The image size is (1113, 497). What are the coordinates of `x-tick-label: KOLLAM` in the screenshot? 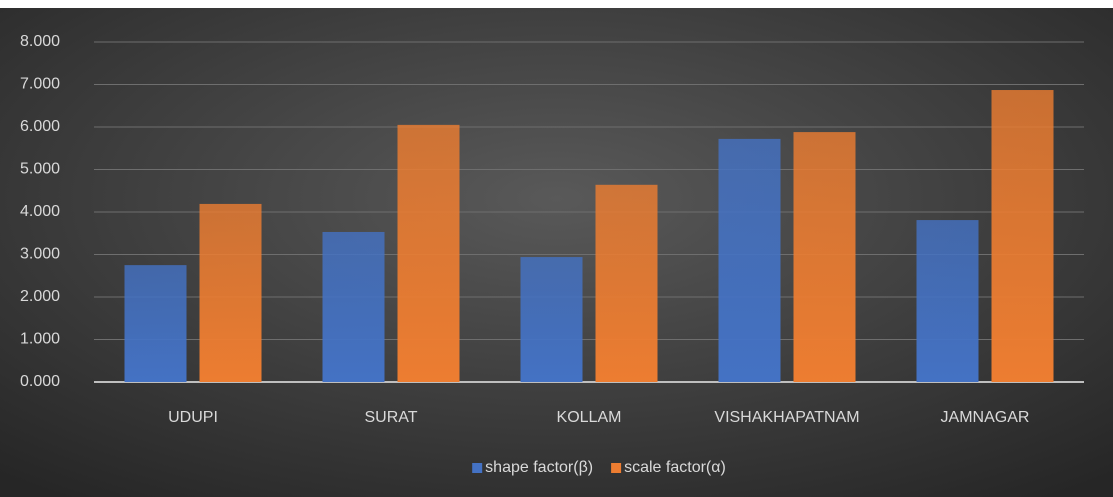 It's located at (589, 417).